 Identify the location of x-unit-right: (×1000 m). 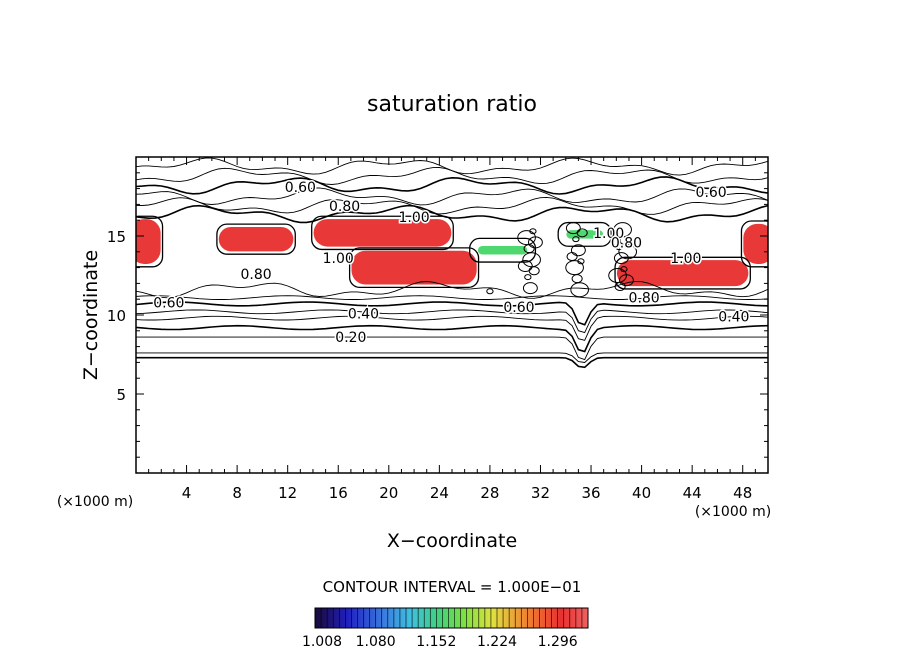
(733, 512).